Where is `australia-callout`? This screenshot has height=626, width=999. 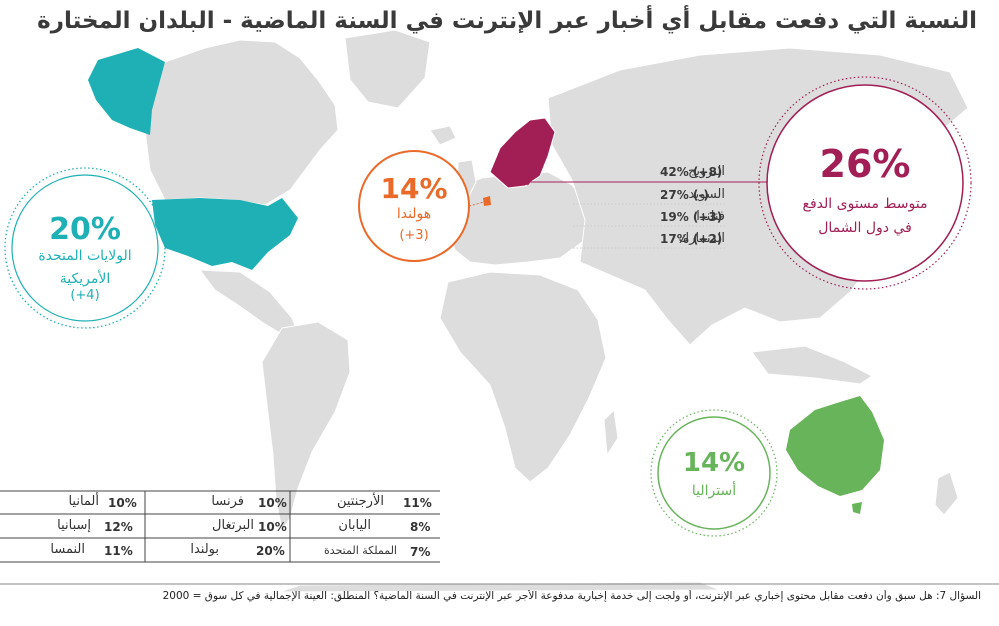
australia-callout is located at coordinates (714, 473).